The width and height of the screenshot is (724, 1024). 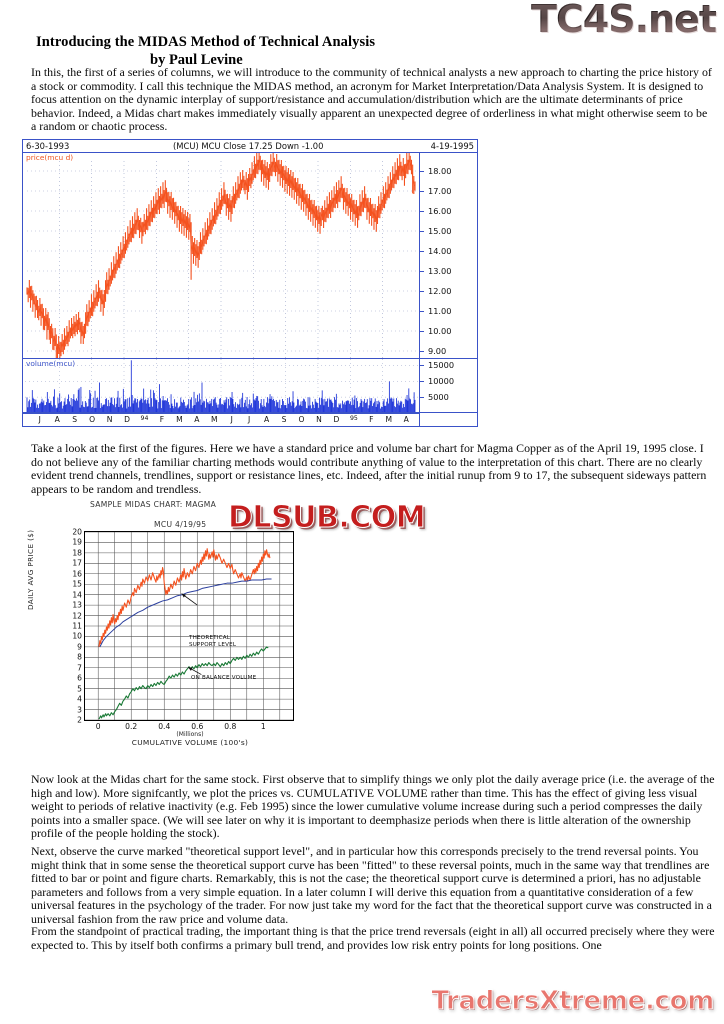 I want to click on price-axis-tick-label: 17.00, so click(x=440, y=191).